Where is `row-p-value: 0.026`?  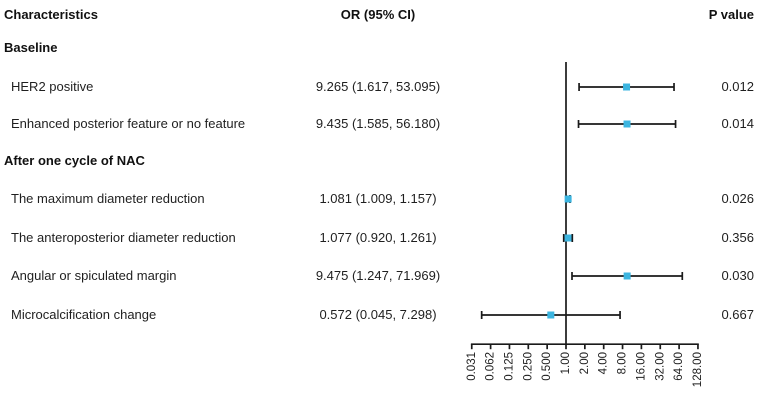 row-p-value: 0.026 is located at coordinates (737, 198).